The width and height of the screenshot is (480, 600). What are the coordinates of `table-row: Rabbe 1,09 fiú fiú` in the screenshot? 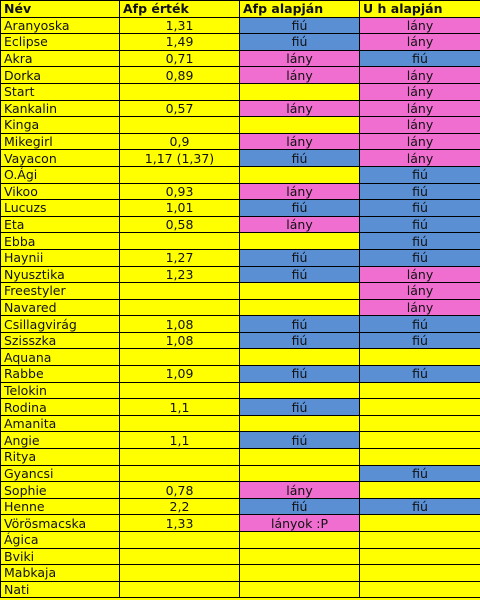 It's located at (240, 374).